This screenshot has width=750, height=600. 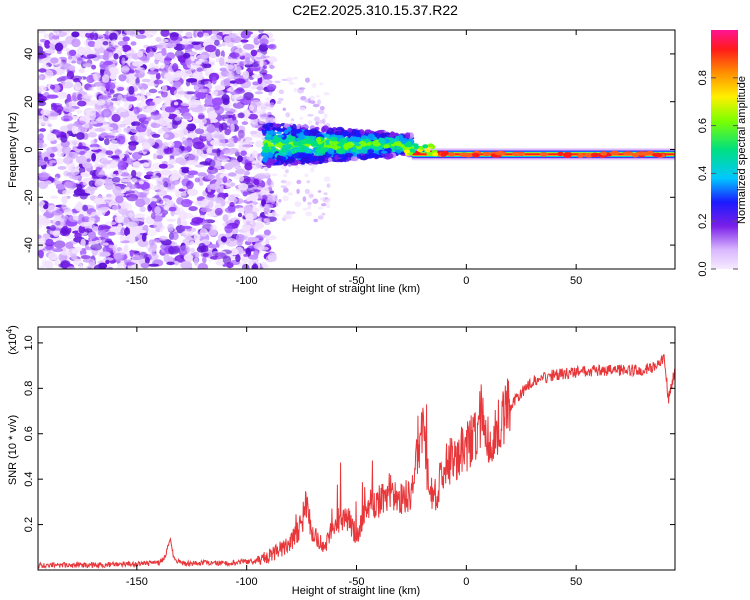 What do you see at coordinates (576, 281) in the screenshot?
I see `x-tick-label: 50` at bounding box center [576, 281].